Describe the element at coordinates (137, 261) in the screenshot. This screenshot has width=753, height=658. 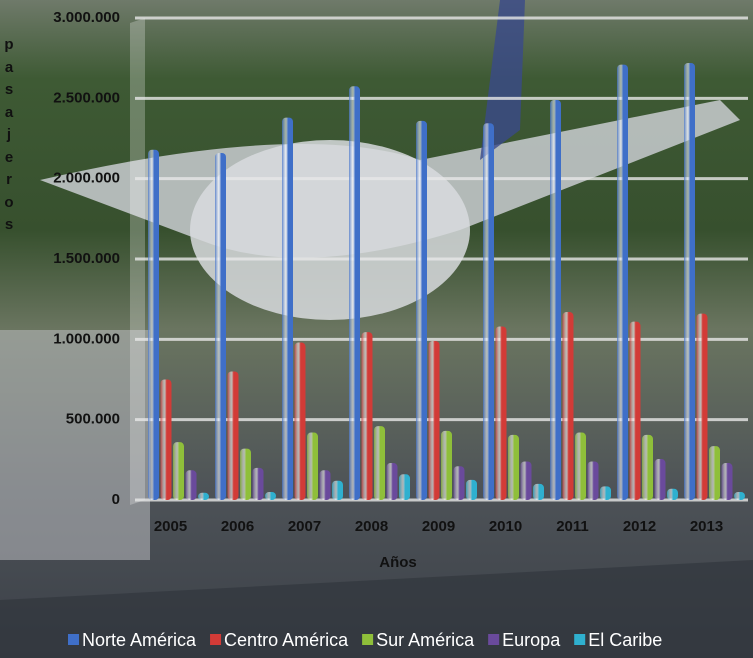
I see `back-wall-side` at that location.